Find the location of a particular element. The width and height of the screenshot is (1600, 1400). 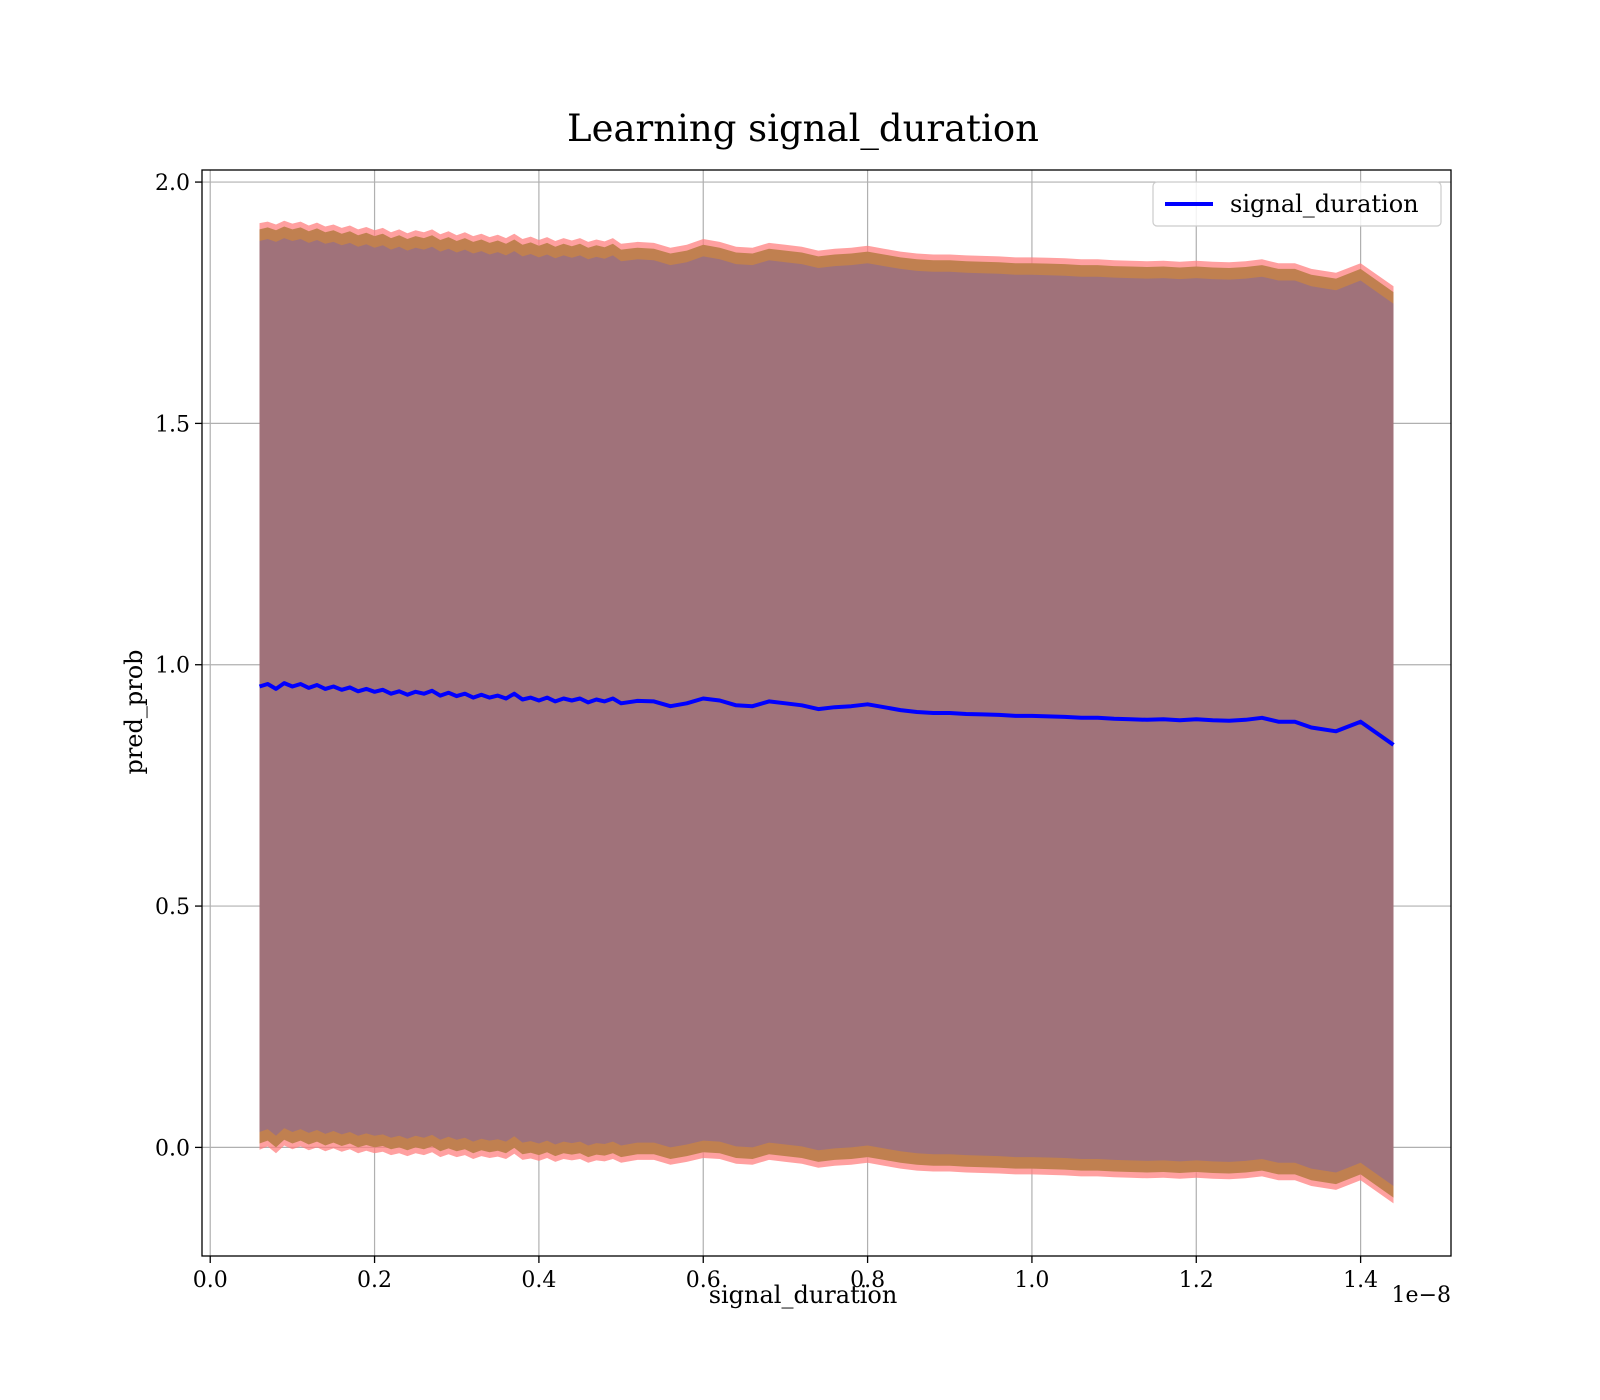

legend-label-signal-duration: signal_duration is located at coordinates (1324, 204).